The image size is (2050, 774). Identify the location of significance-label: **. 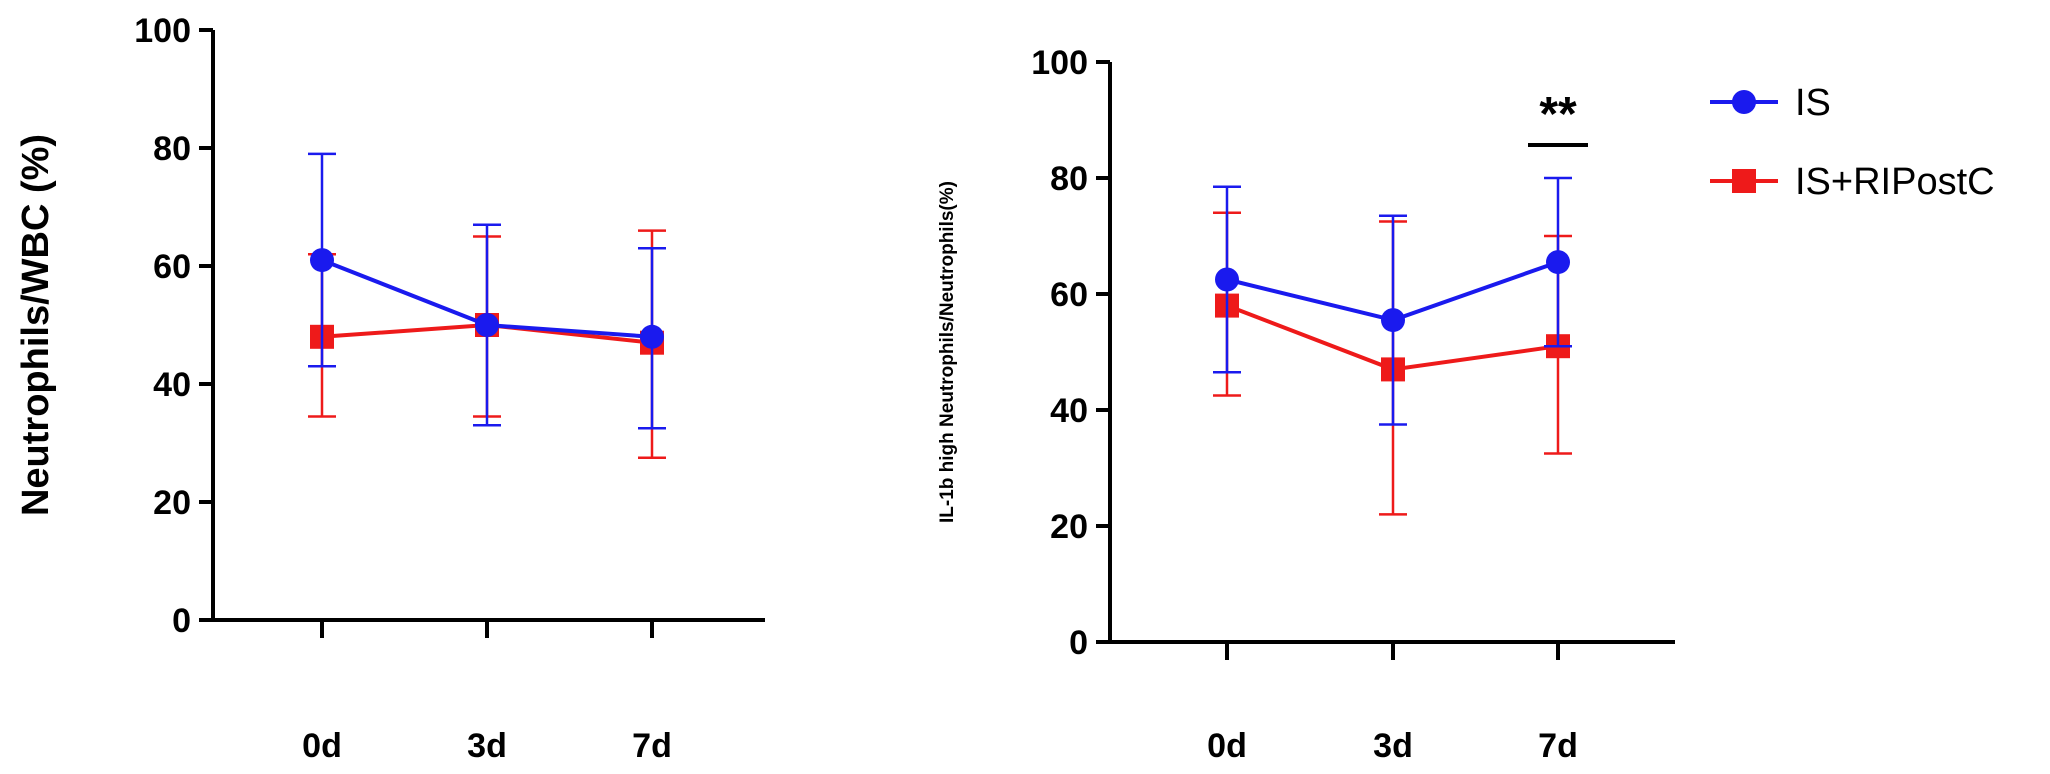
(1558, 114).